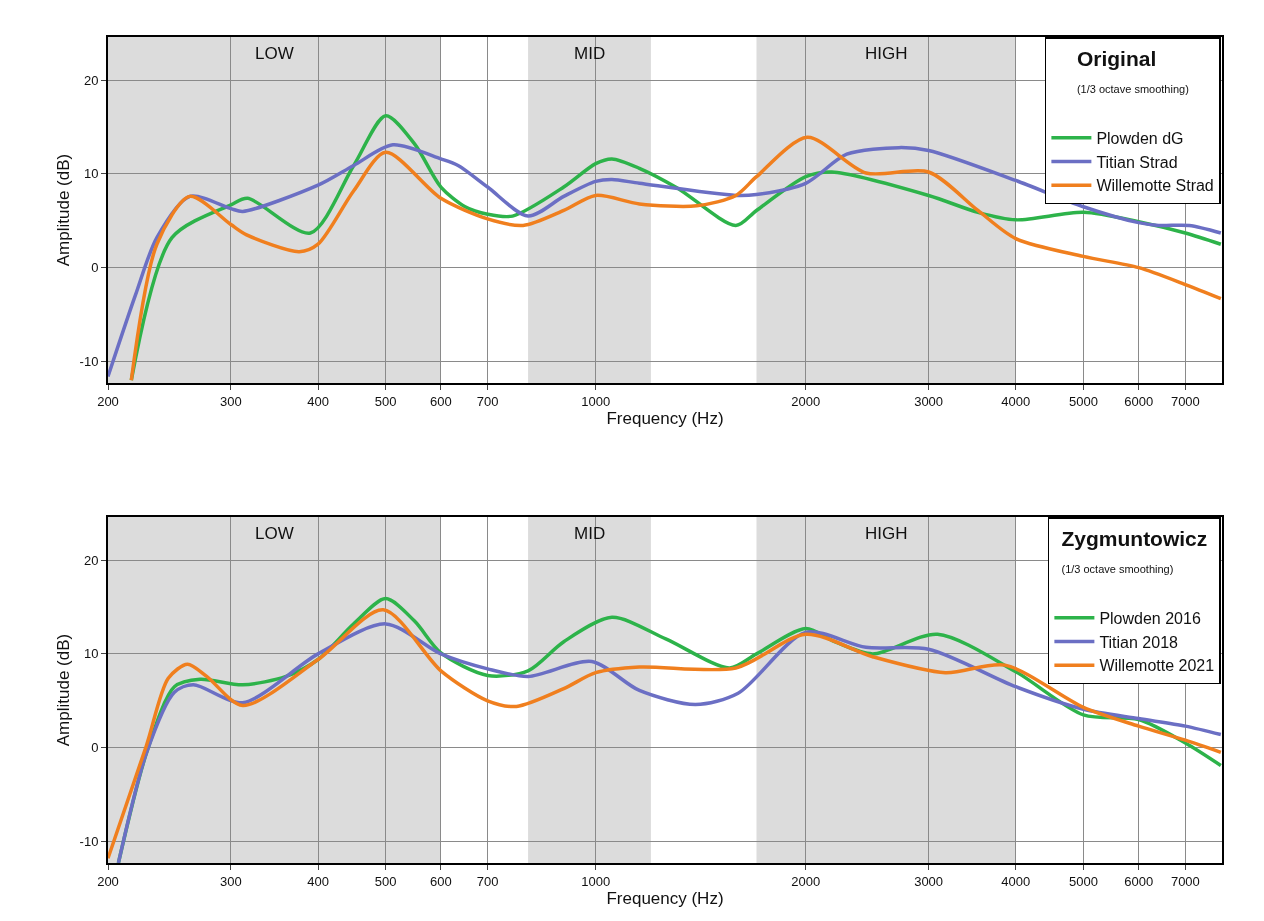 This screenshot has height=921, width=1264. What do you see at coordinates (1150, 618) in the screenshot?
I see `legend-label: Plowden 2016` at bounding box center [1150, 618].